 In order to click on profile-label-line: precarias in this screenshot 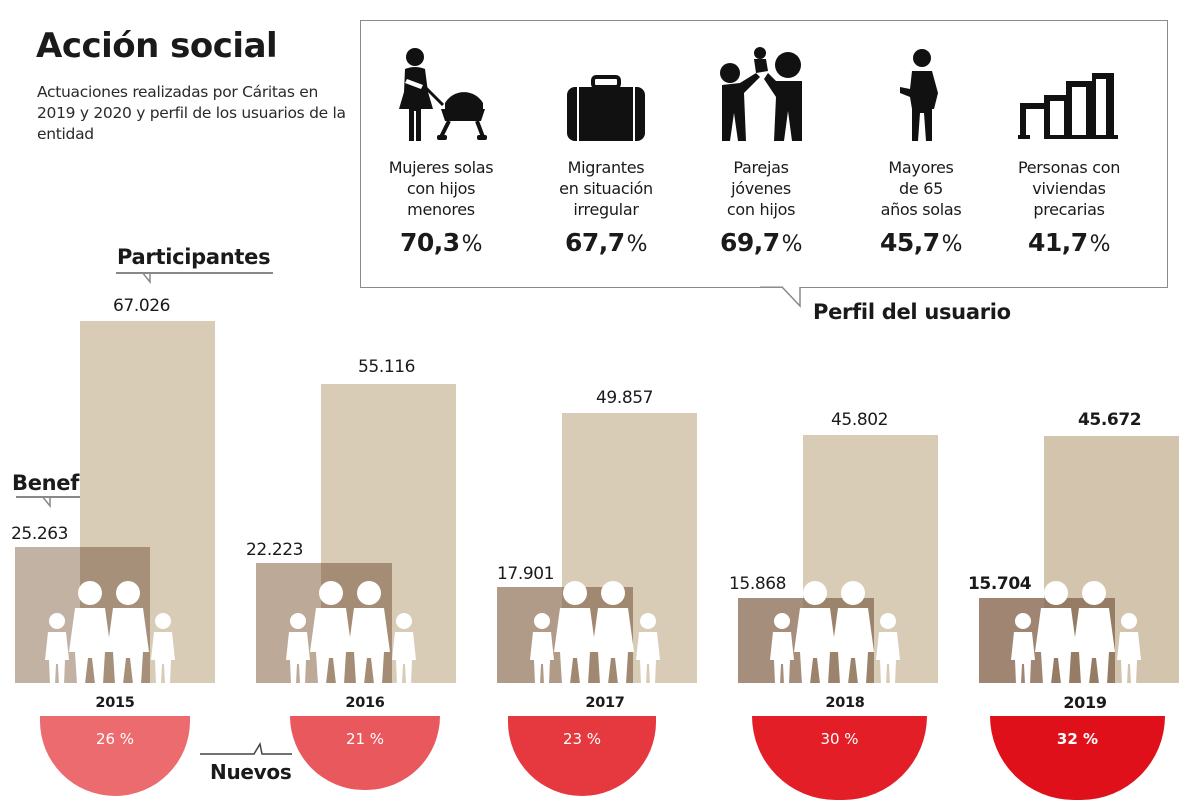, I will do `click(1069, 209)`.